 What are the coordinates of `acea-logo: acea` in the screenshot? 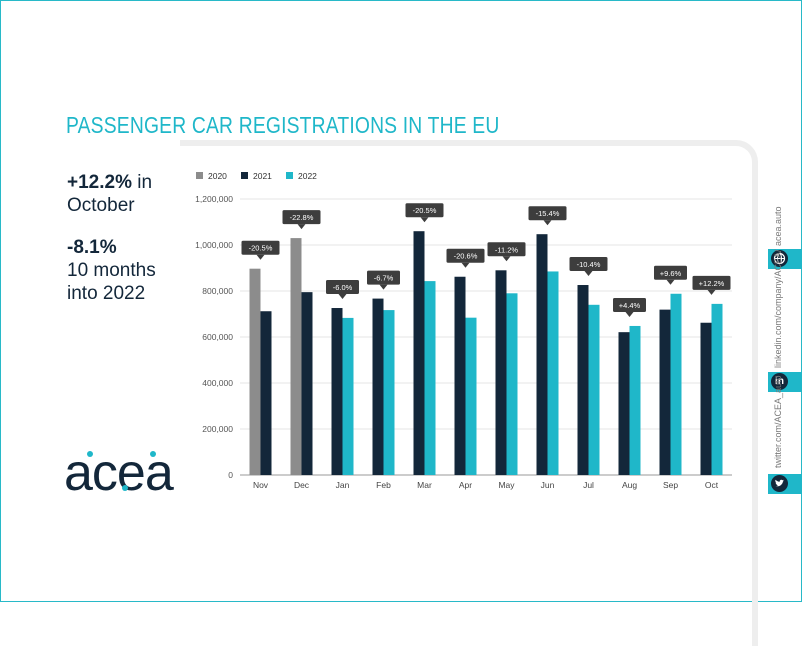 It's located at (119, 472).